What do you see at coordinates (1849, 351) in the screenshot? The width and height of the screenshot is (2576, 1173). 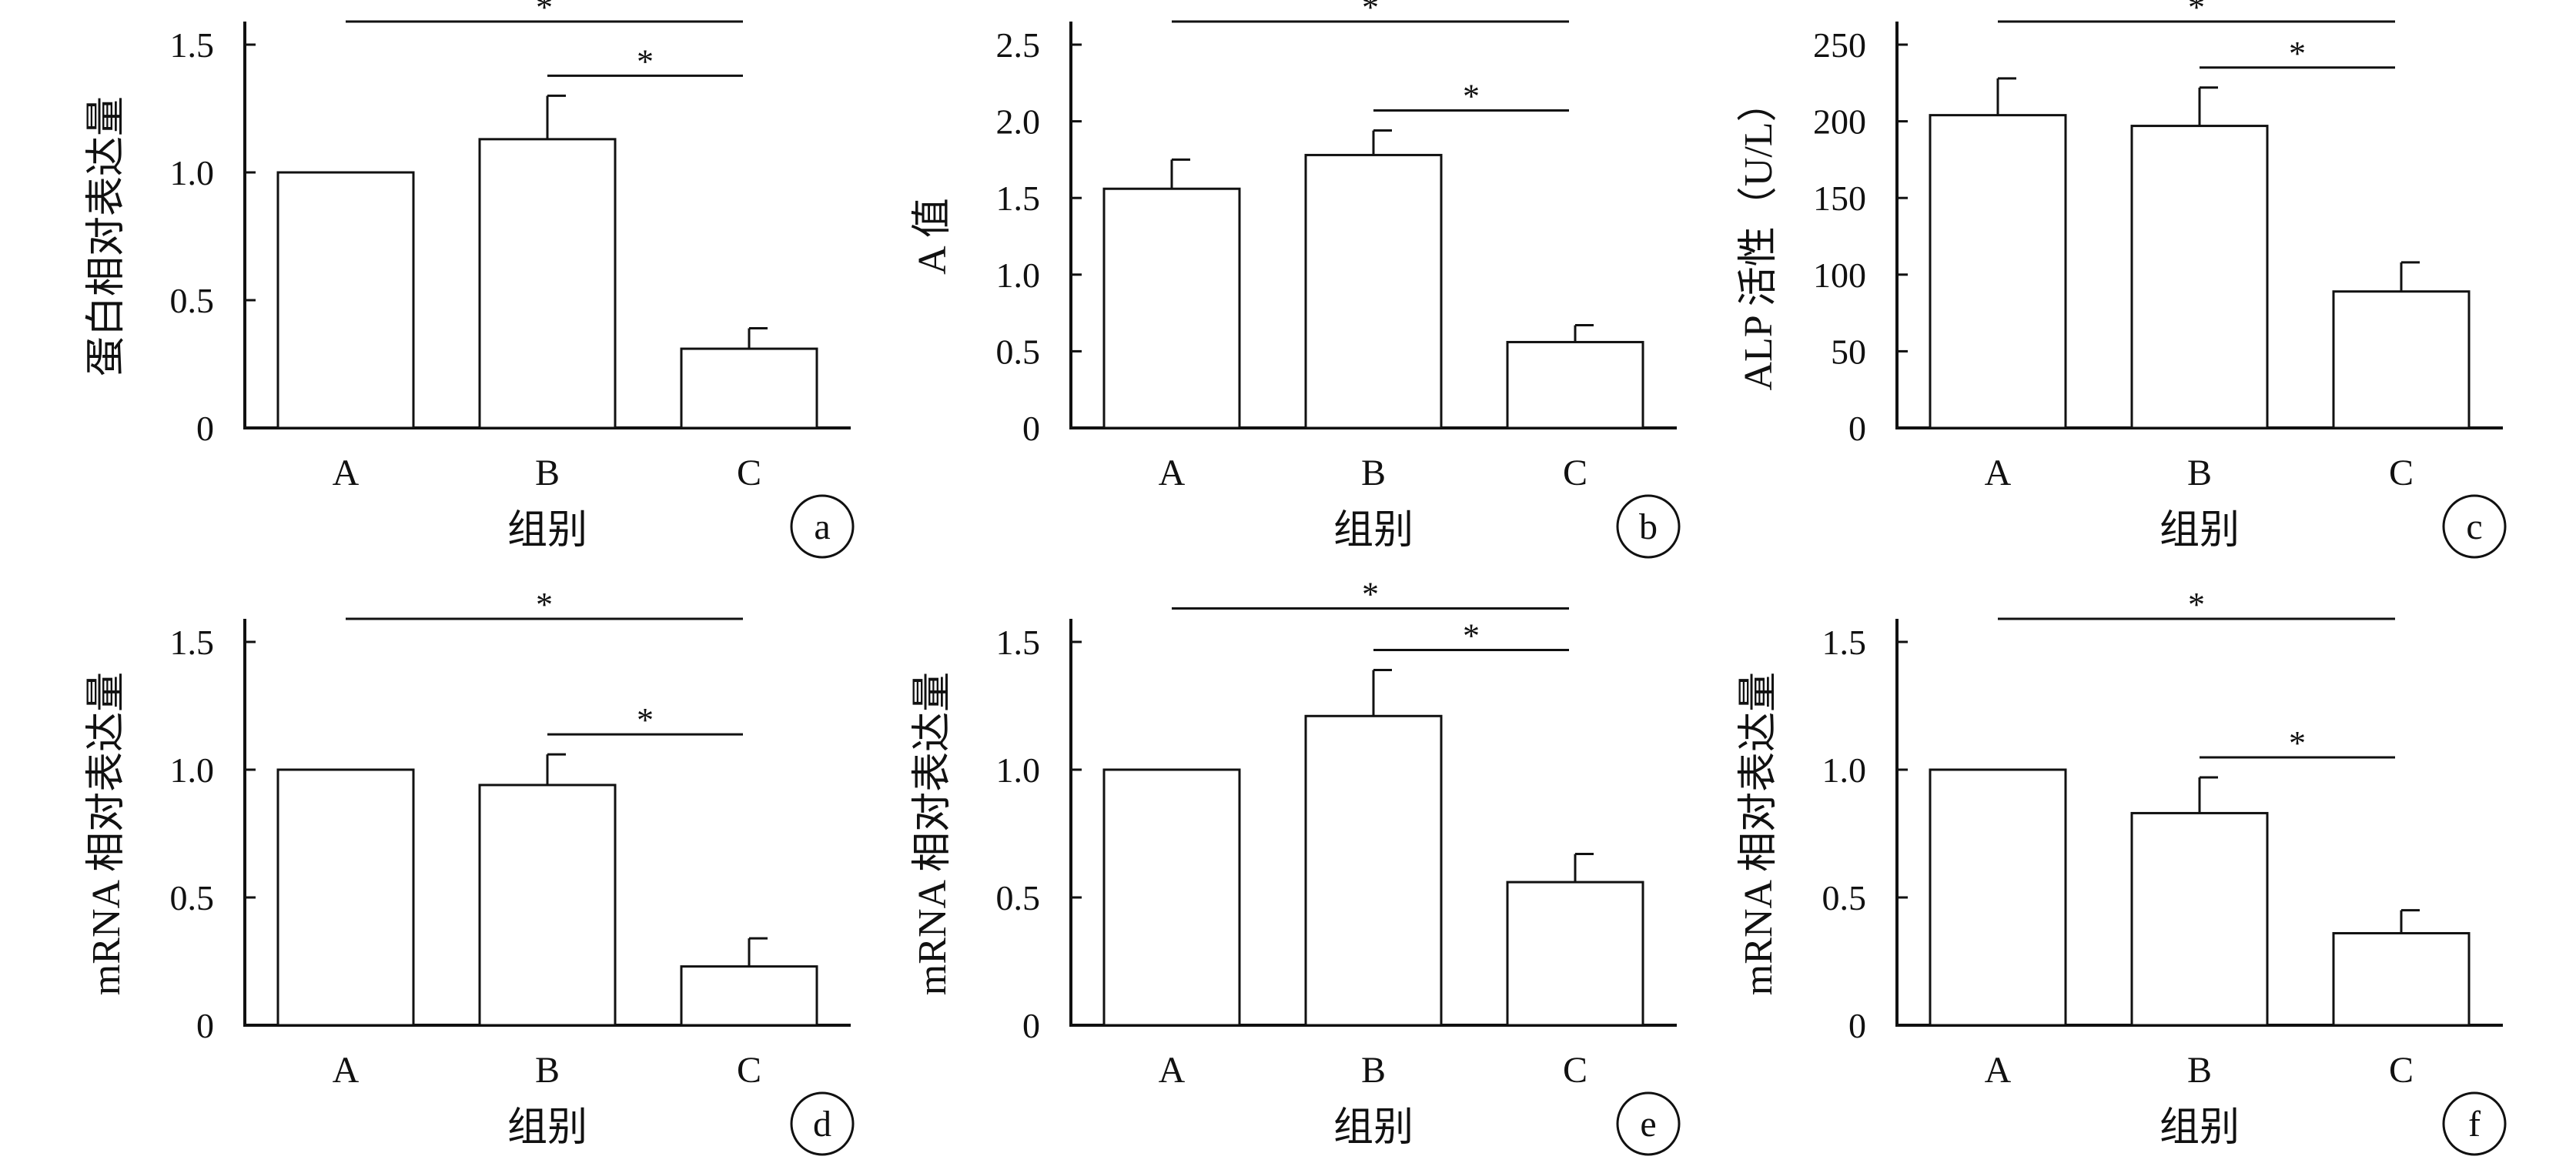 I see `y-tick-label: 50` at bounding box center [1849, 351].